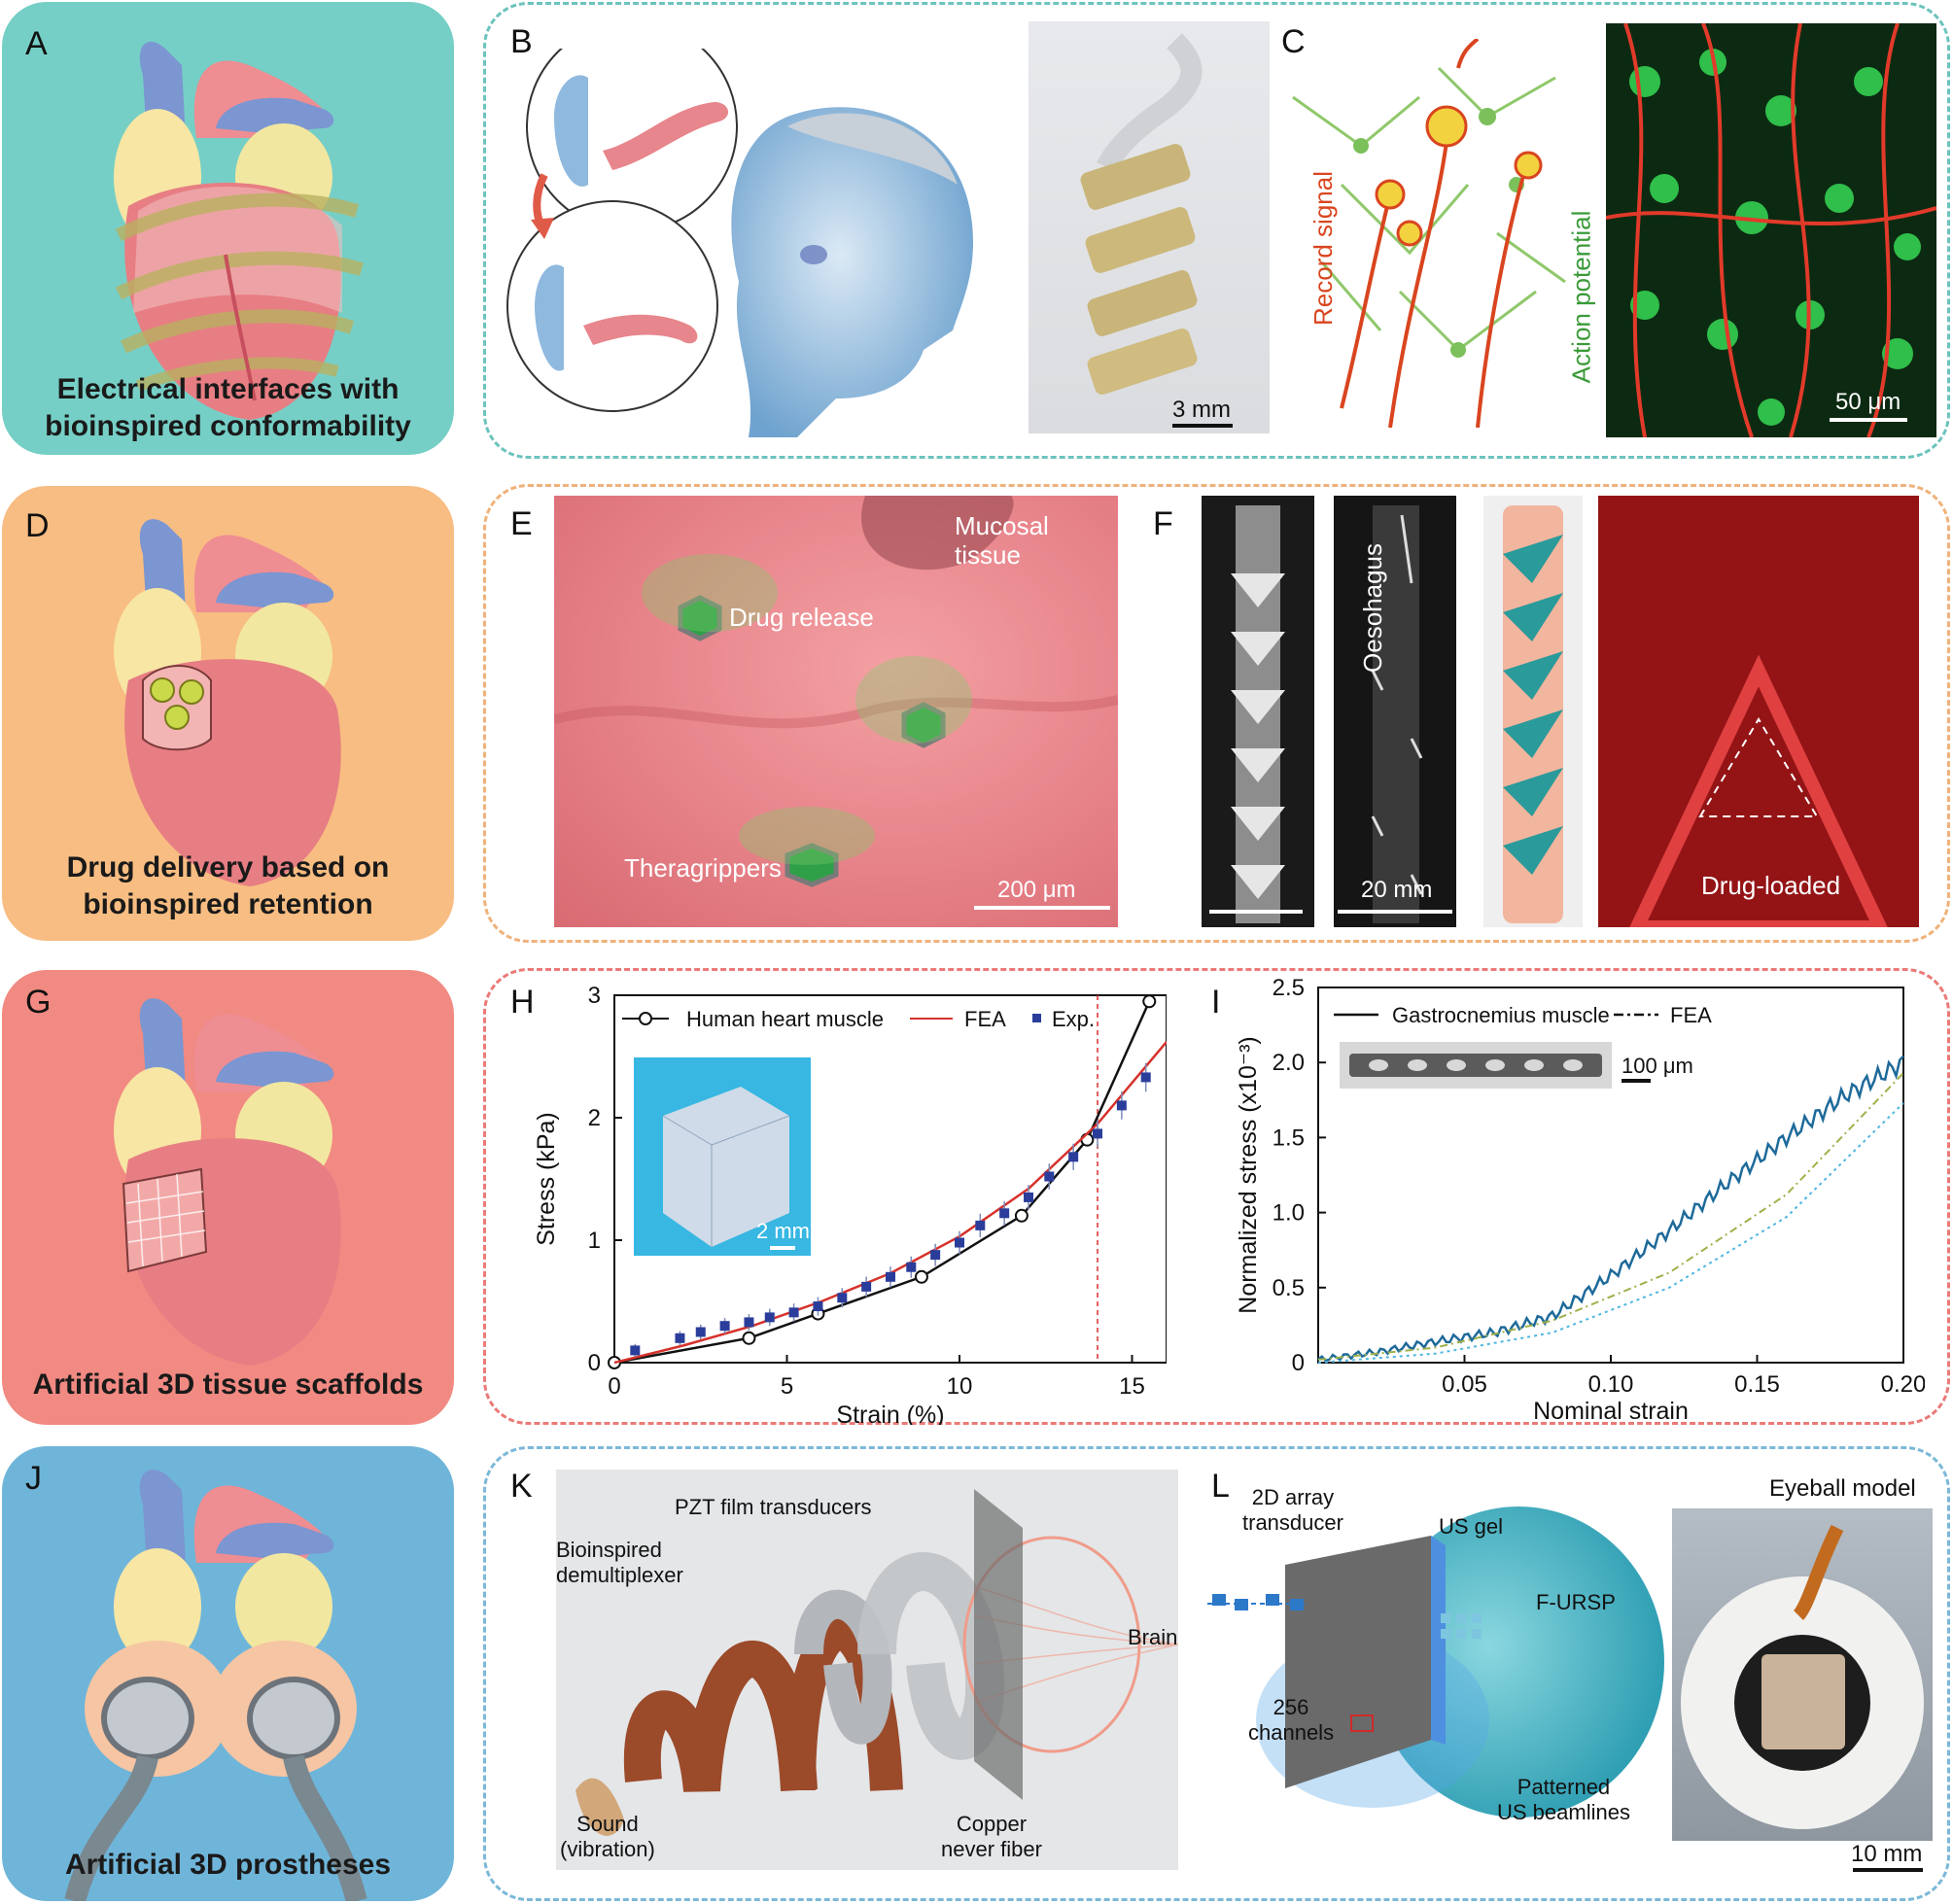 The image size is (1953, 1904). I want to click on y-tick-label: 0.5, so click(1289, 1288).